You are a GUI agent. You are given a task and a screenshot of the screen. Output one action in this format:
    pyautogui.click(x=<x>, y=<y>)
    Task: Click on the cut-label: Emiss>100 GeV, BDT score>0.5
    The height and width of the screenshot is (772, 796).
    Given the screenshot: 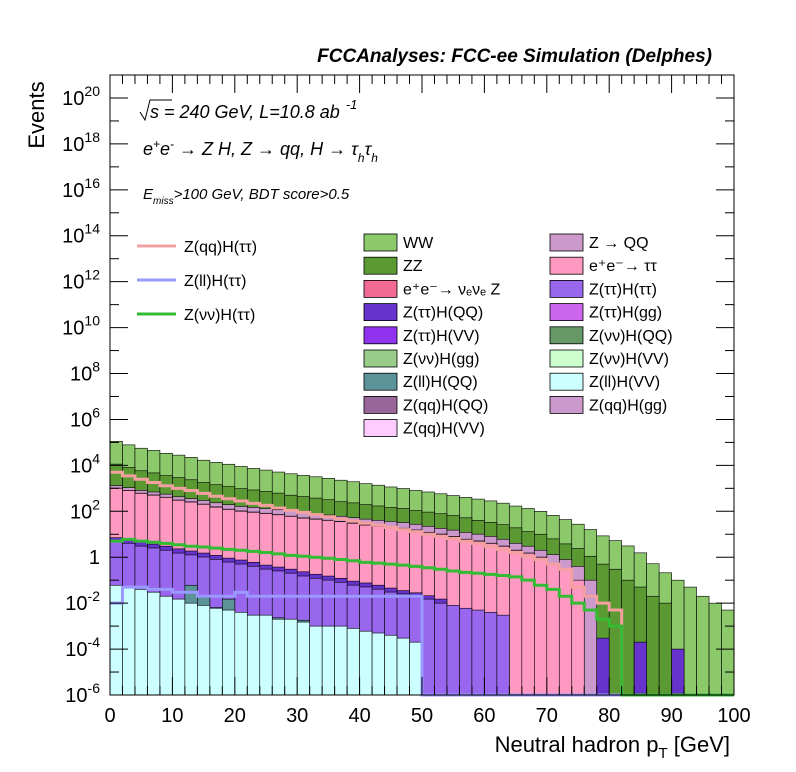 What is the action you would take?
    pyautogui.click(x=246, y=196)
    